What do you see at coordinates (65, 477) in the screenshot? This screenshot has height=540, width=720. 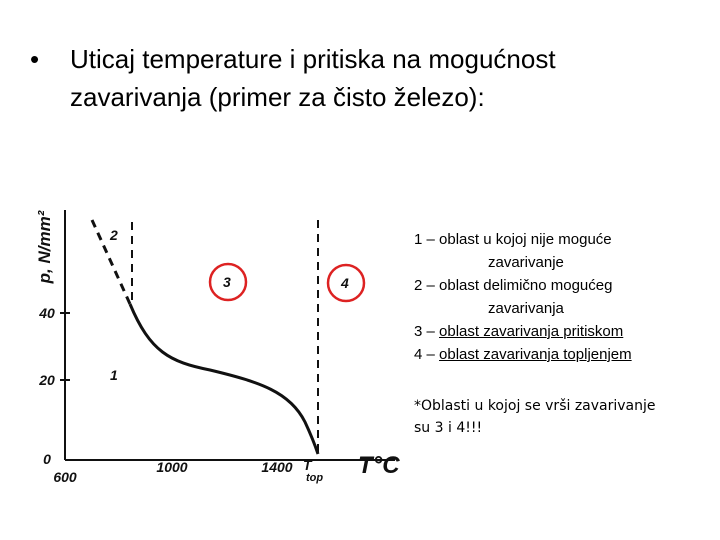 I see `x-tick-label: 600` at bounding box center [65, 477].